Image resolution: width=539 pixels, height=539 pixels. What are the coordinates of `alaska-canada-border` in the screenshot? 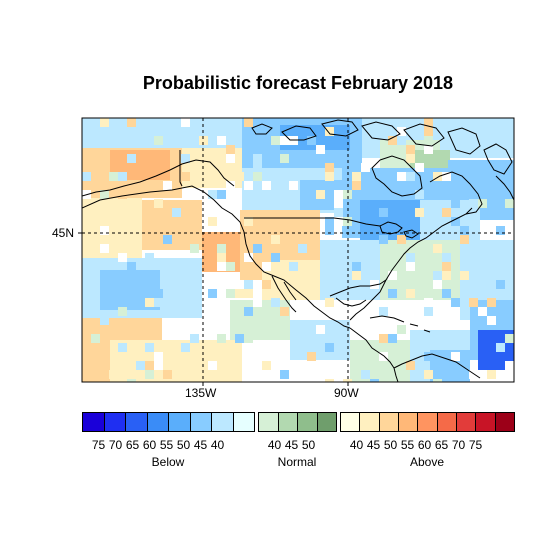 It's located at (181, 168).